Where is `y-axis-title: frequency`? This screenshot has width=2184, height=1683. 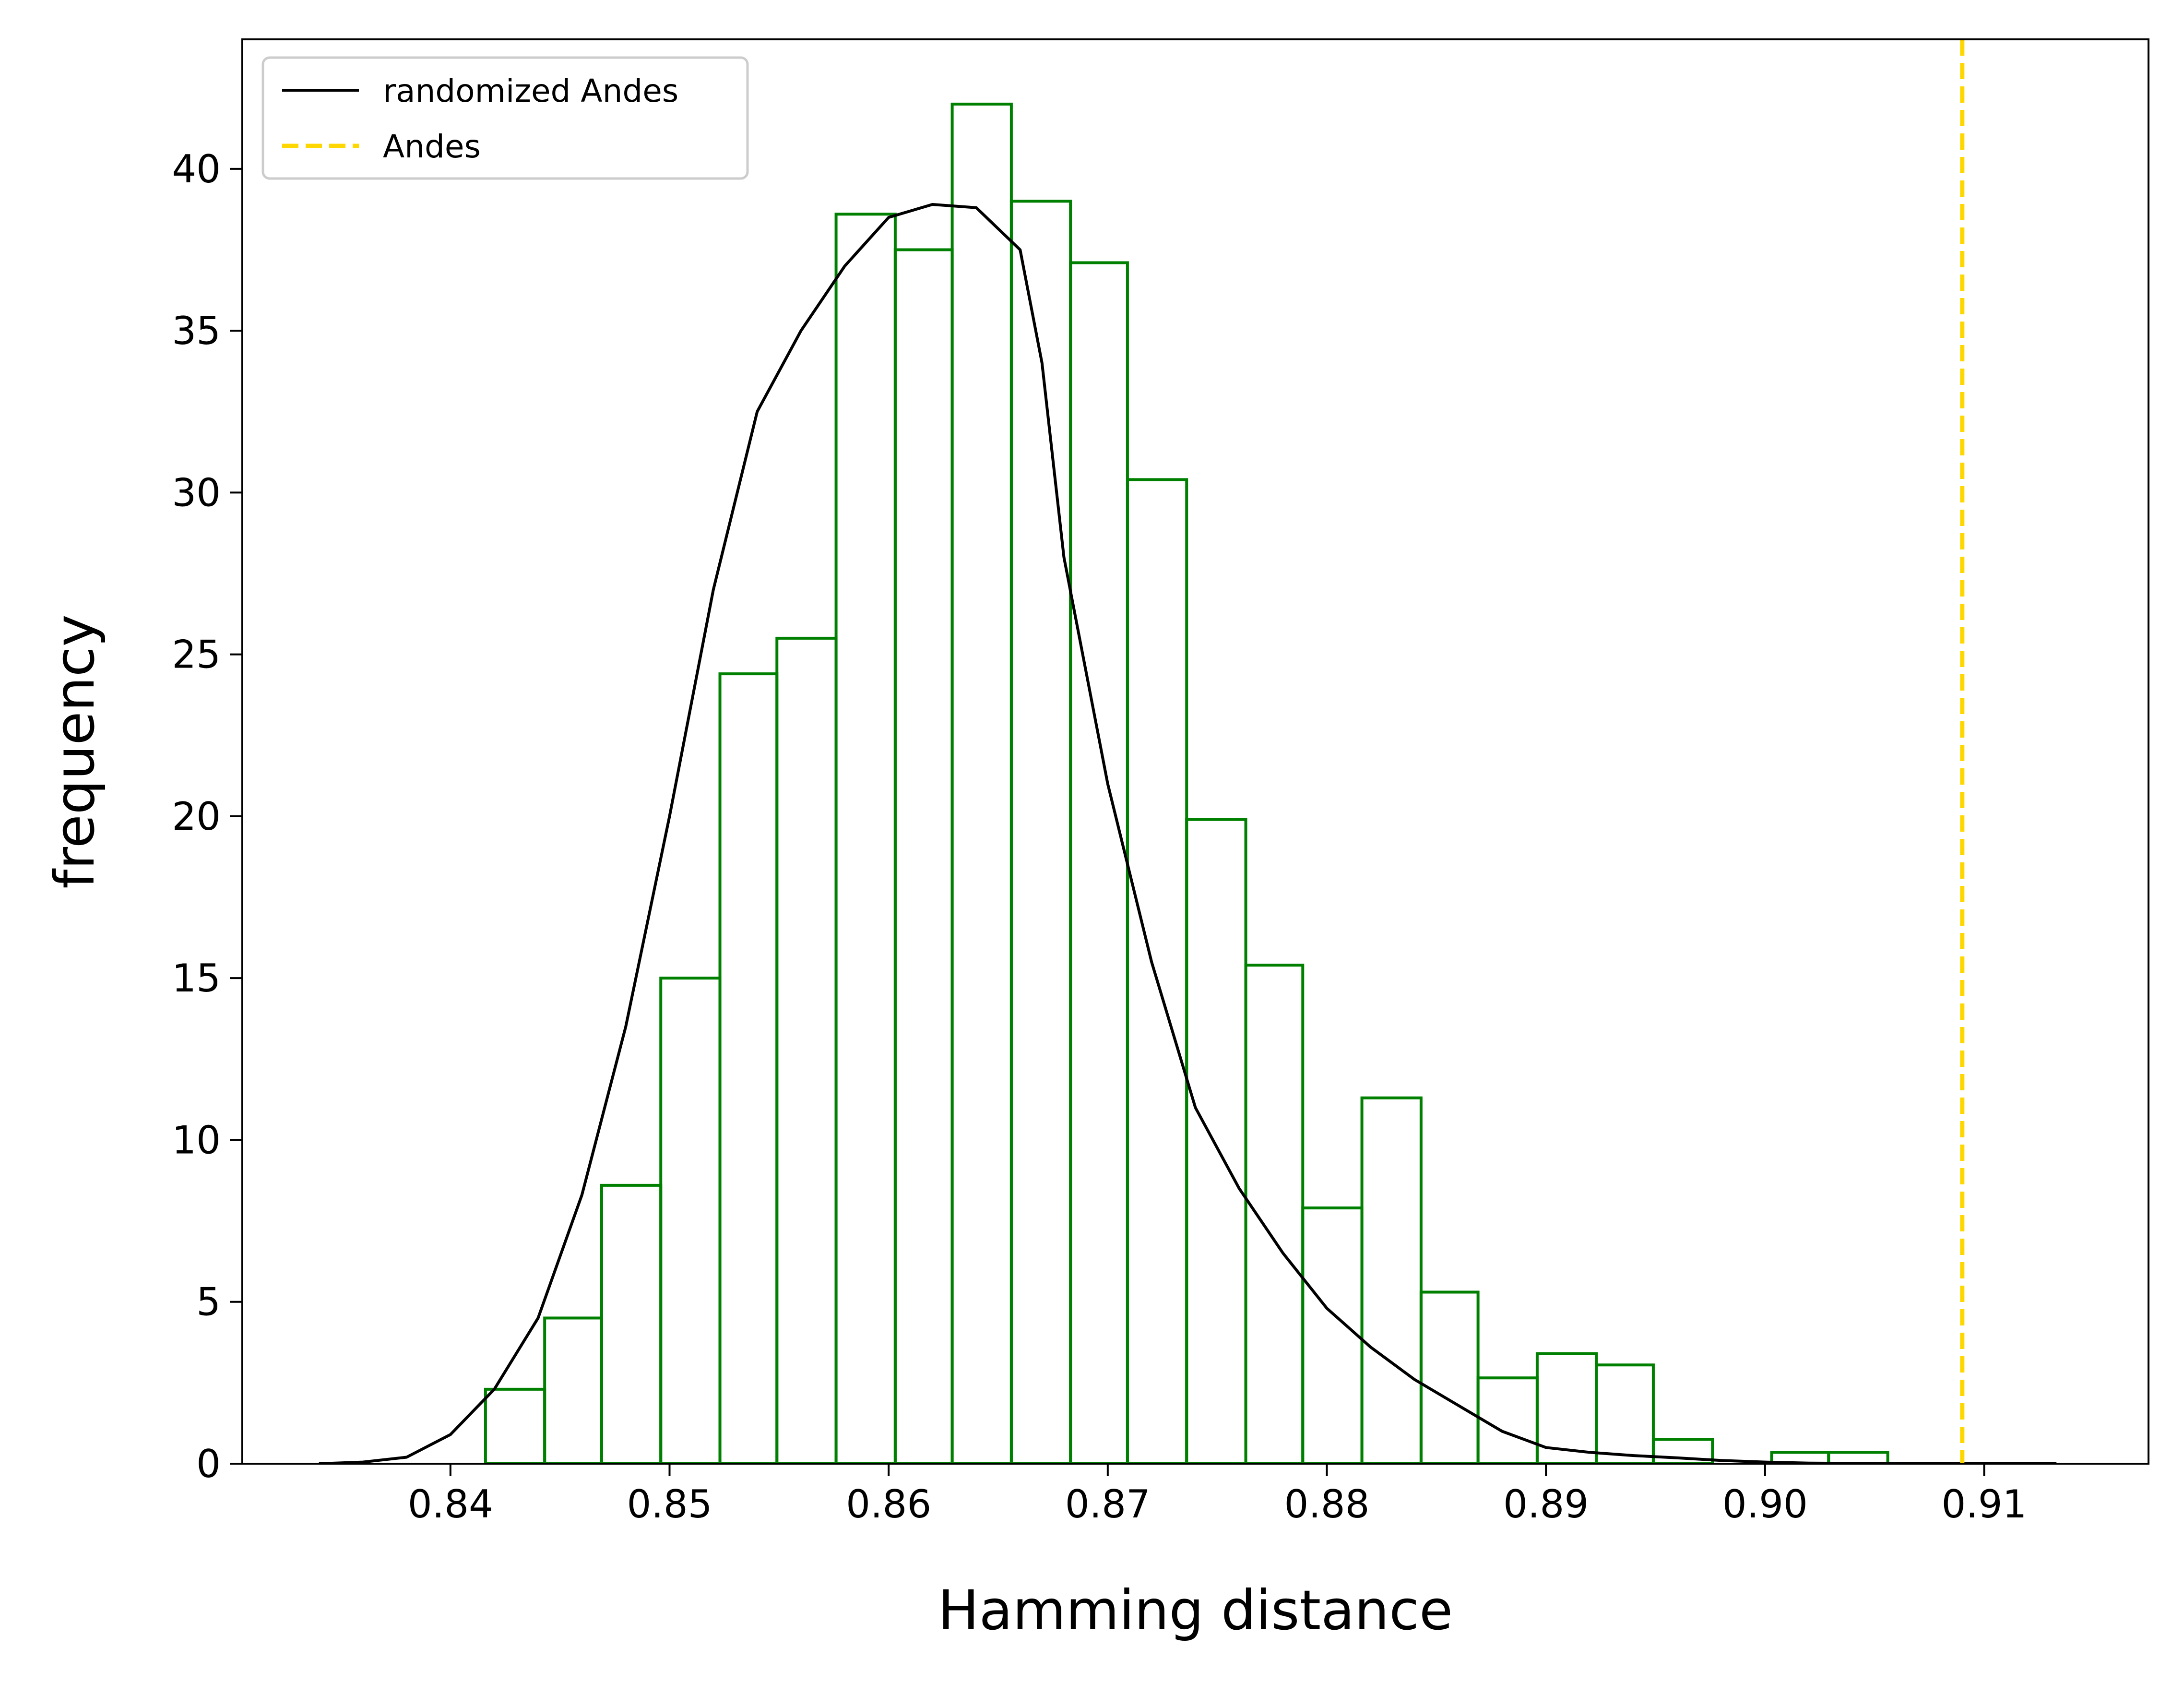
y-axis-title: frequency is located at coordinates (75, 751).